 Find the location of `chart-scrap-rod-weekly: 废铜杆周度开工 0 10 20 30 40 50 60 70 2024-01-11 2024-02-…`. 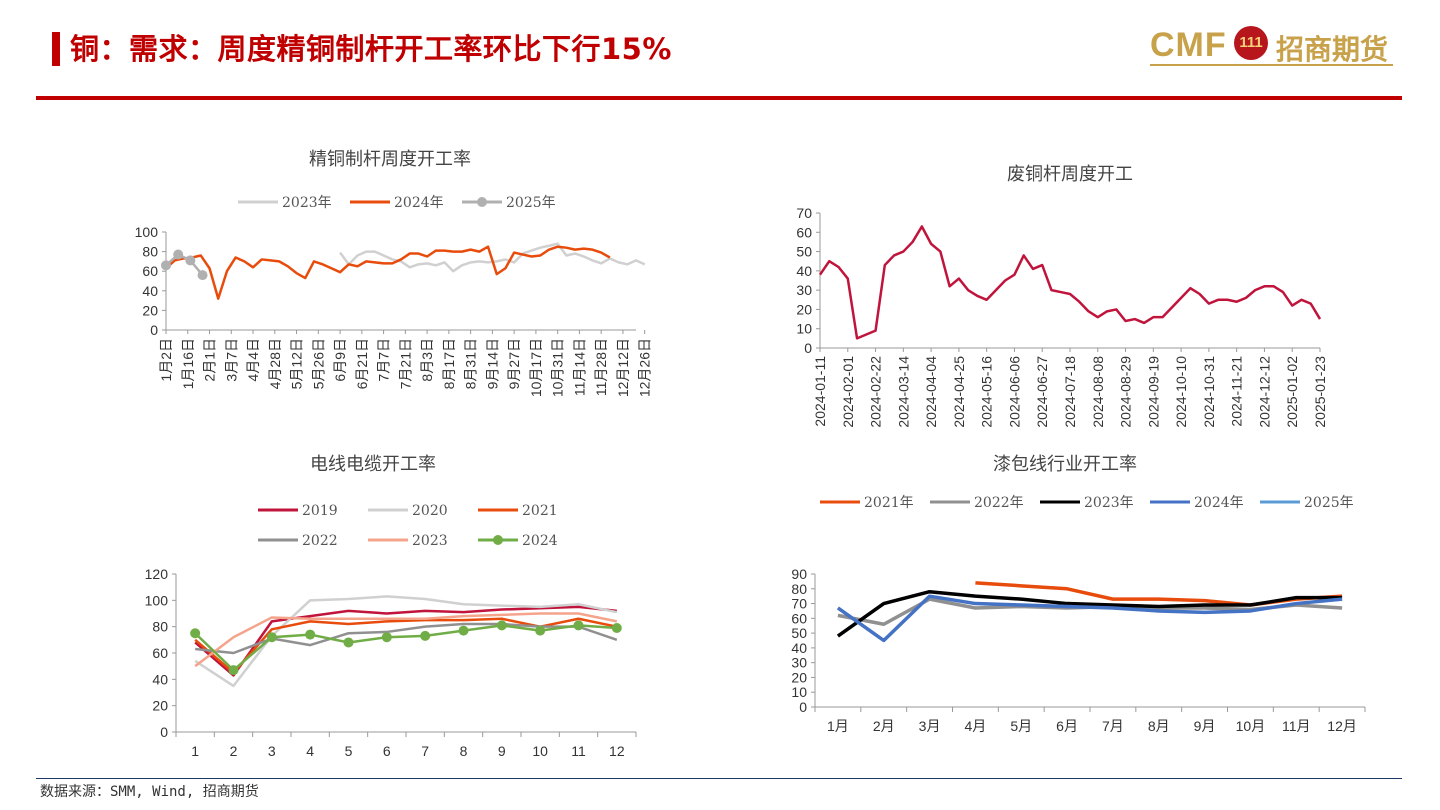

chart-scrap-rod-weekly: 废铜杆周度开工 0 10 20 30 40 50 60 70 2024-01-11 2024-02-… is located at coordinates (1062, 296).